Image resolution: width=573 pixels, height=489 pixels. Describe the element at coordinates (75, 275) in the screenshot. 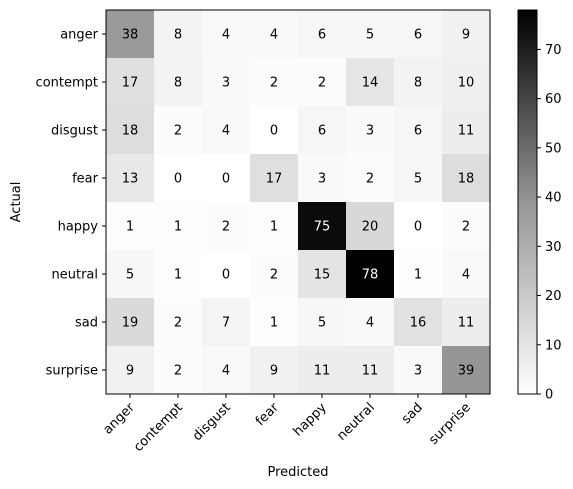

I see `y-tick-label: neutral` at that location.